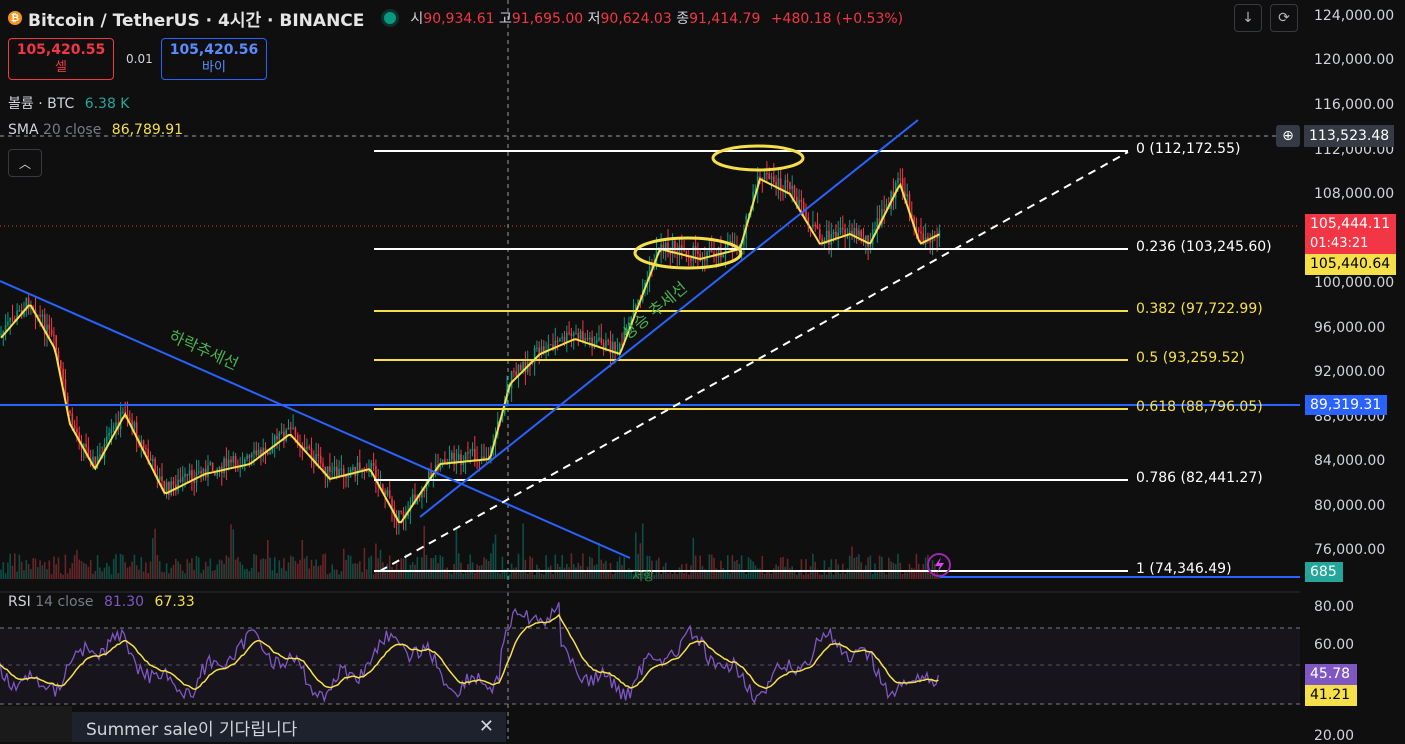 The width and height of the screenshot is (1405, 744). Describe the element at coordinates (1288, 136) in the screenshot. I see `add-alert-icon: ⊕` at that location.